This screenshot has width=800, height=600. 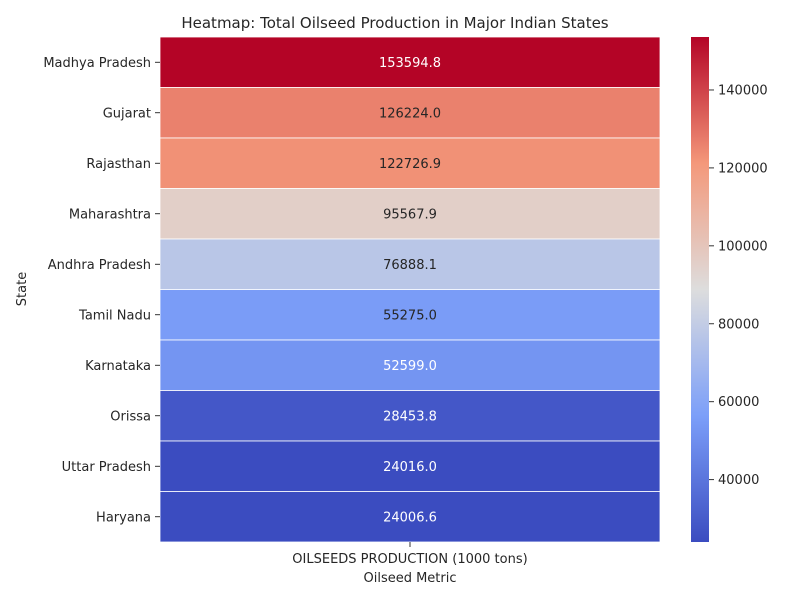 I want to click on x-axis-label: Oilseed Metric, so click(x=409, y=578).